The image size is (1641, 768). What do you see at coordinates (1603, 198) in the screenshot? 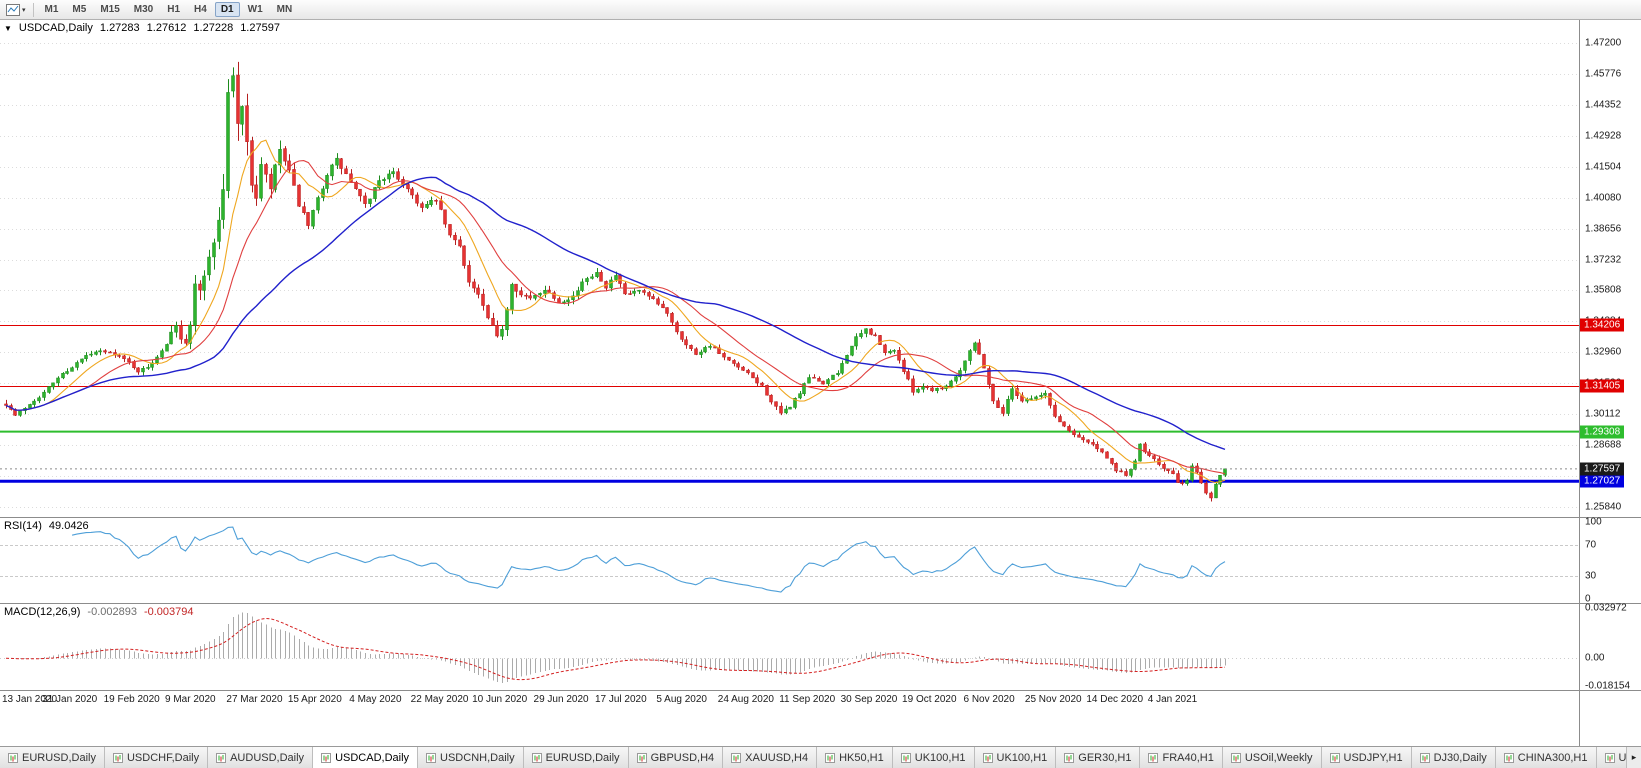
I see `price-tick-label: 1.40080` at bounding box center [1603, 198].